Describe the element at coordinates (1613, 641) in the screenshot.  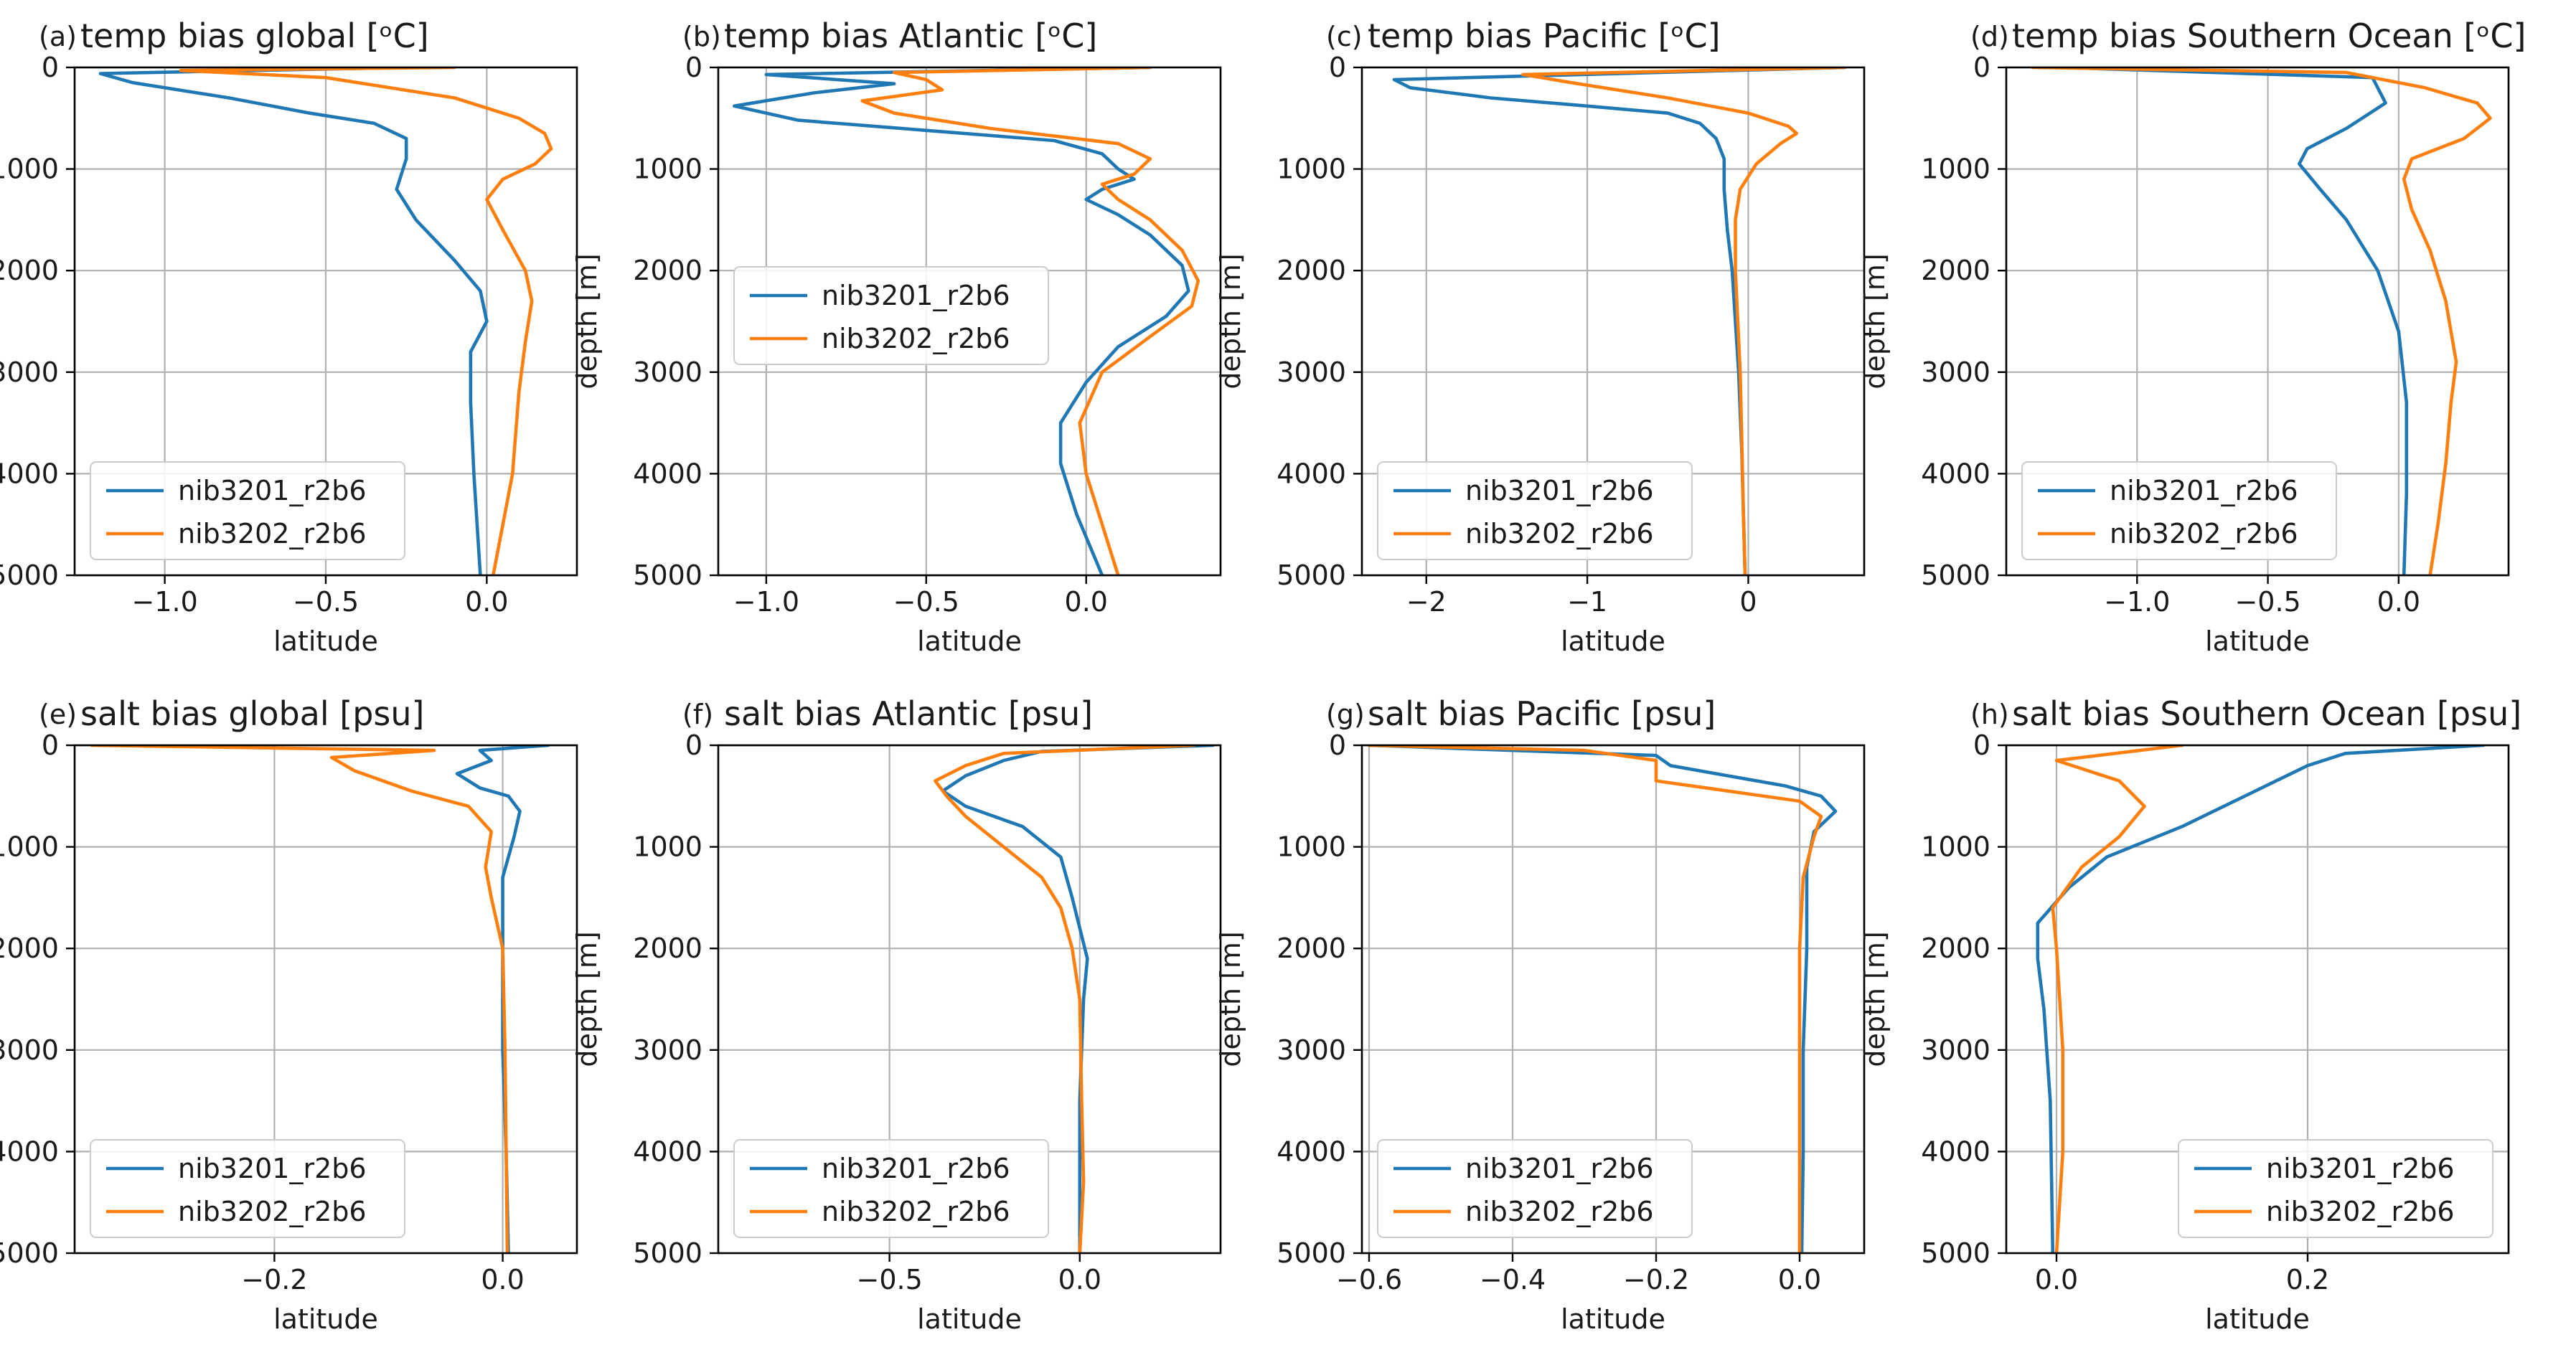
I see `panel-c-xlabel: latitude` at that location.